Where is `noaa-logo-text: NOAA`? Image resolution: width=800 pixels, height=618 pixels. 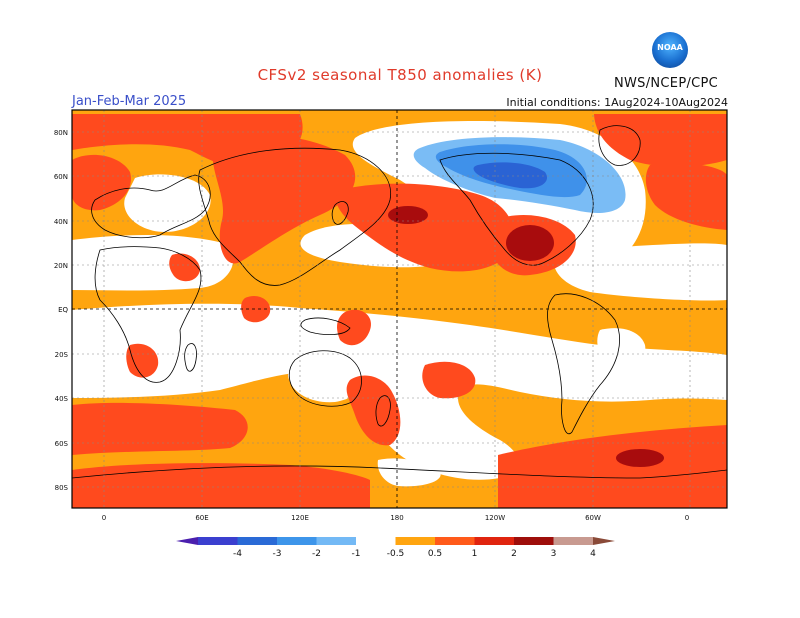 noaa-logo-text: NOAA is located at coordinates (670, 47).